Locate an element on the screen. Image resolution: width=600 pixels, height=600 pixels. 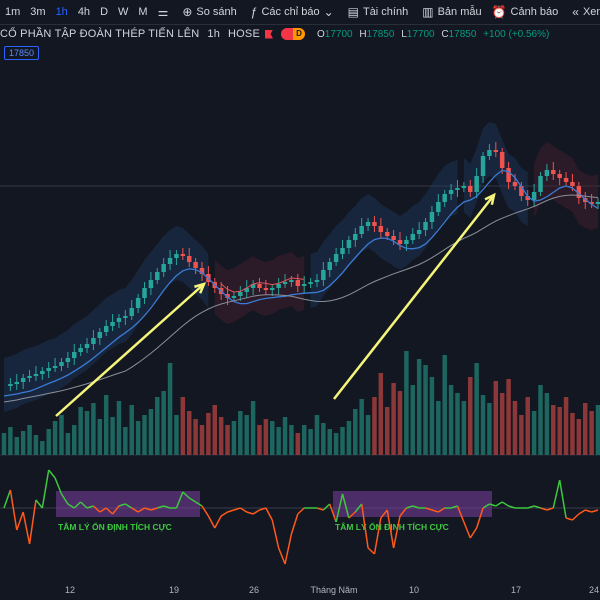
symbol-name: CỔ PHẦN TẬP ĐOÀN THÉP TIẾN LÊN is located at coordinates (100, 34).